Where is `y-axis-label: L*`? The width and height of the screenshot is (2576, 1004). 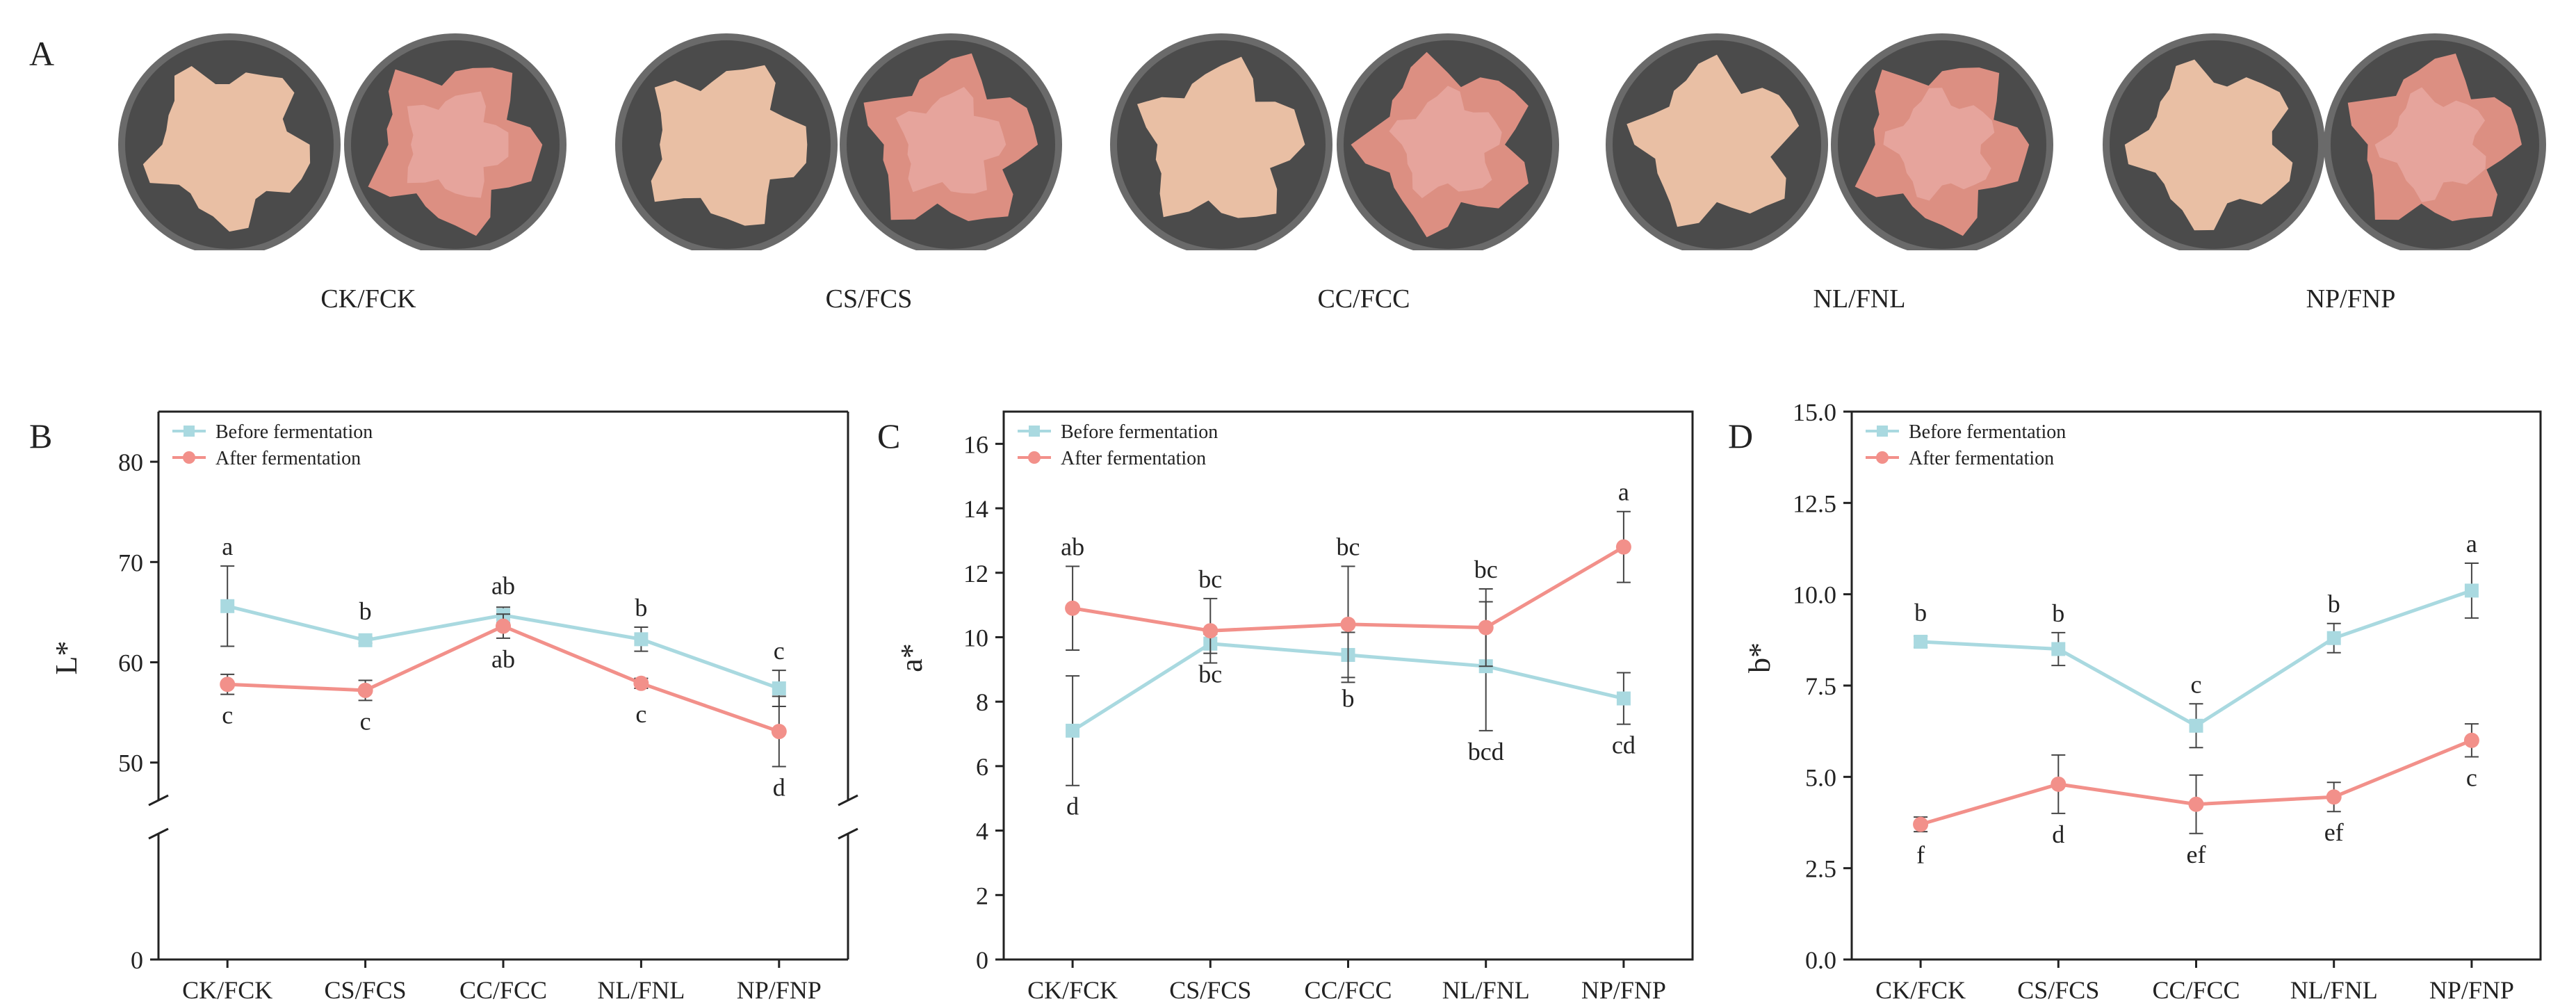
y-axis-label: L* is located at coordinates (66, 658).